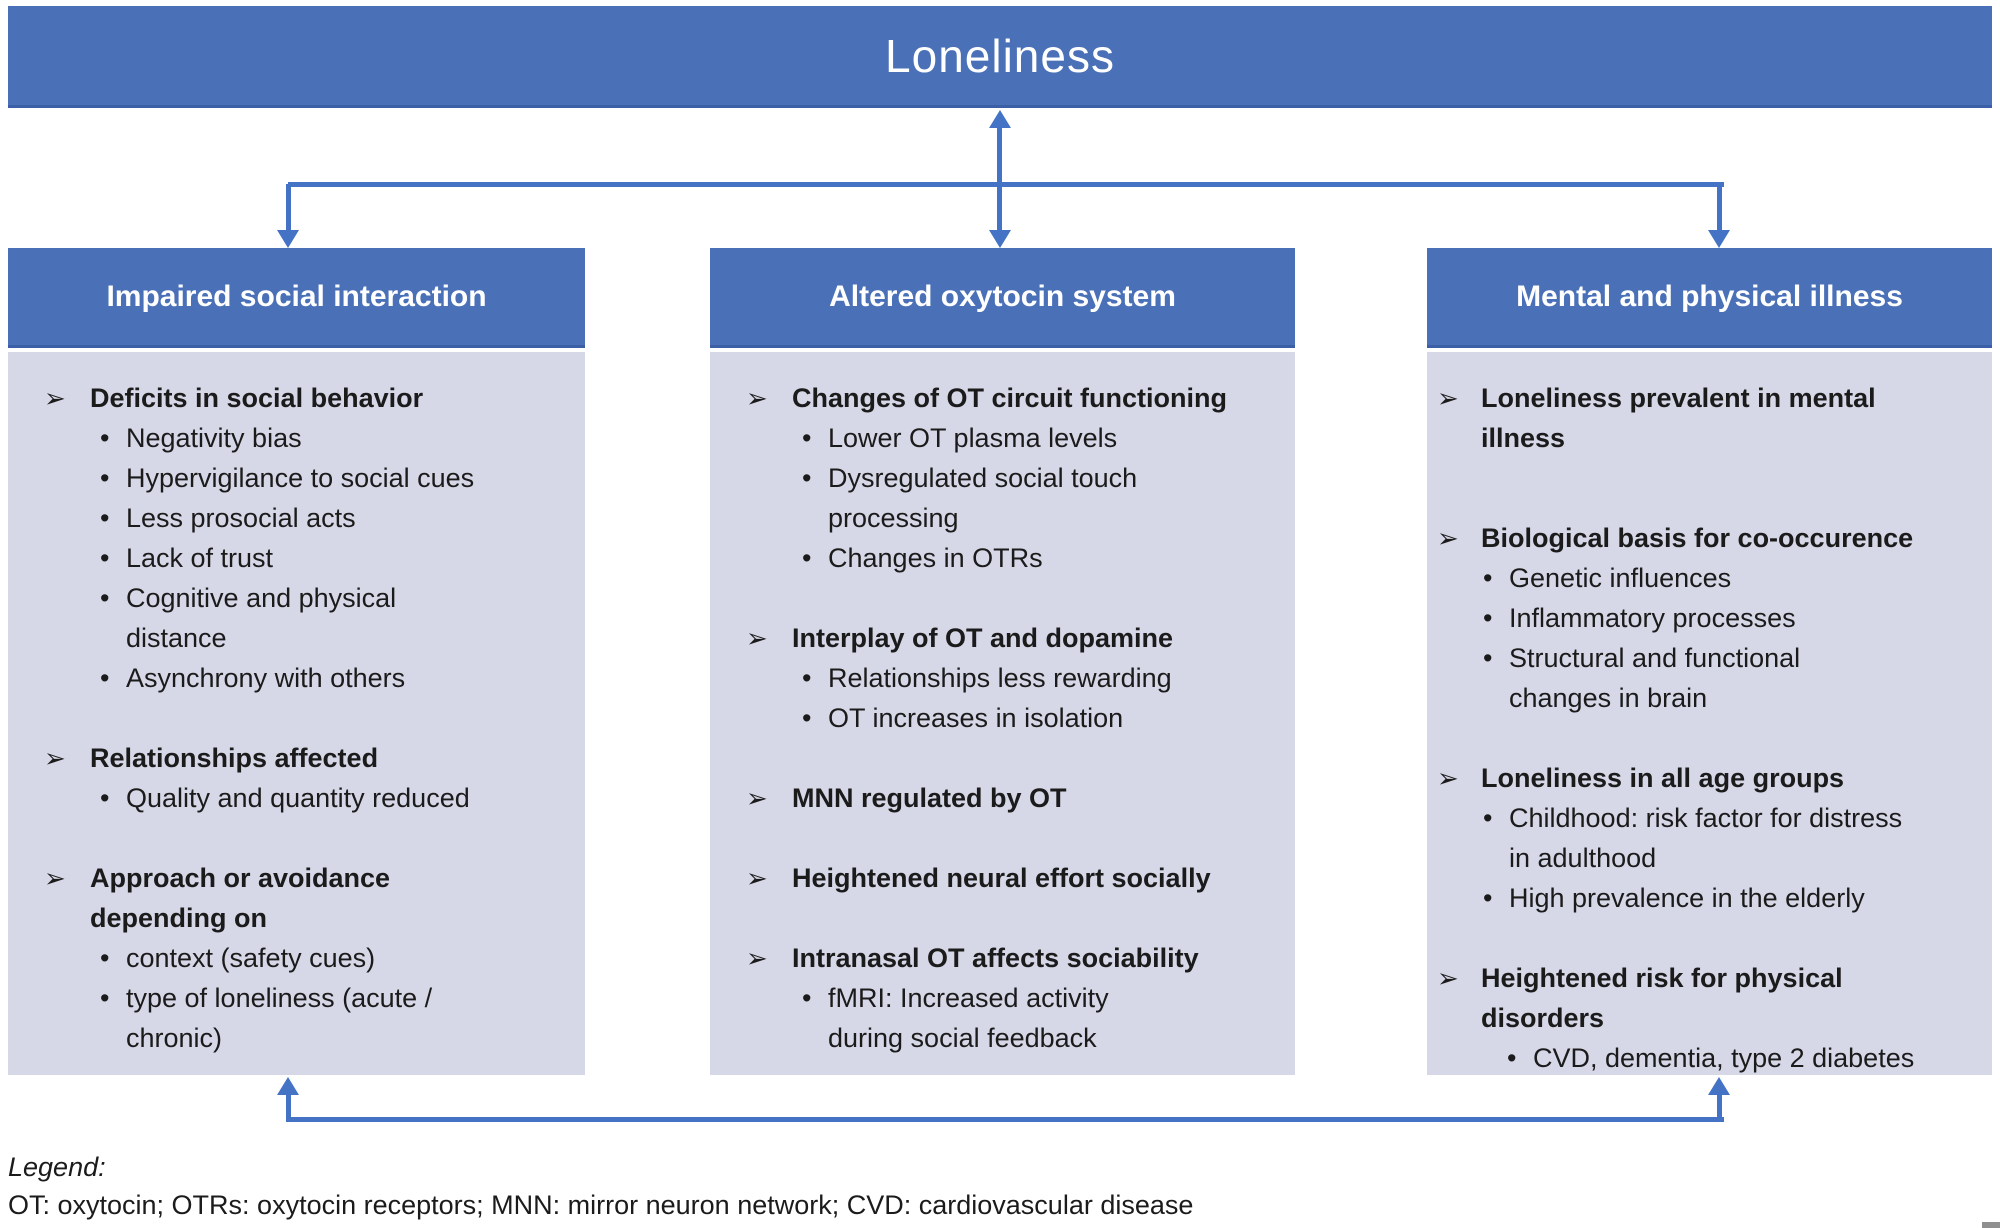  I want to click on topic-heading-row: ➢ Relationships affected, so click(314, 758).